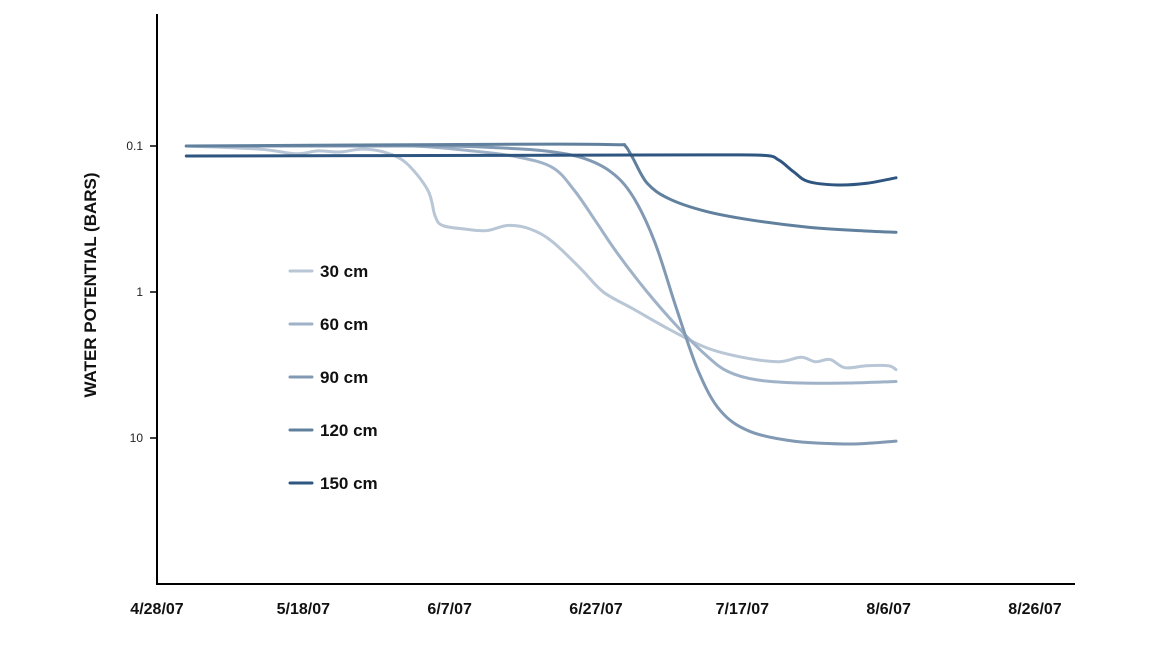 This screenshot has width=1155, height=649. Describe the element at coordinates (90, 284) in the screenshot. I see `y-axis-title: WATER POTENTIAL (BARS)` at that location.